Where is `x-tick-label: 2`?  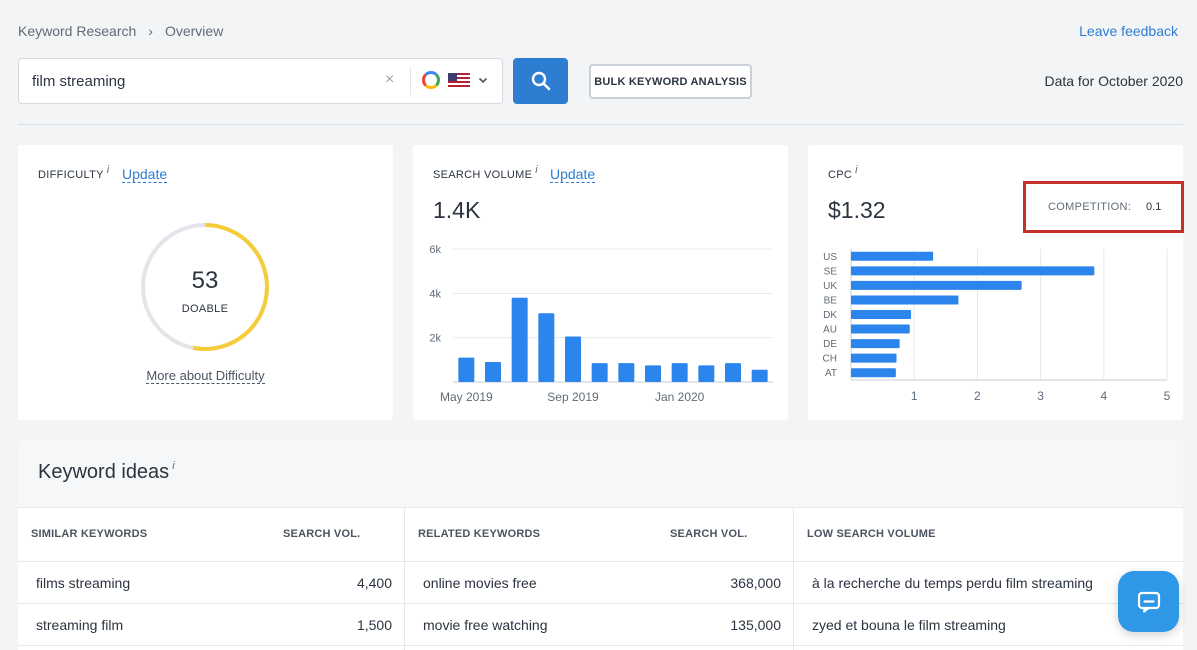
x-tick-label: 2 is located at coordinates (977, 396).